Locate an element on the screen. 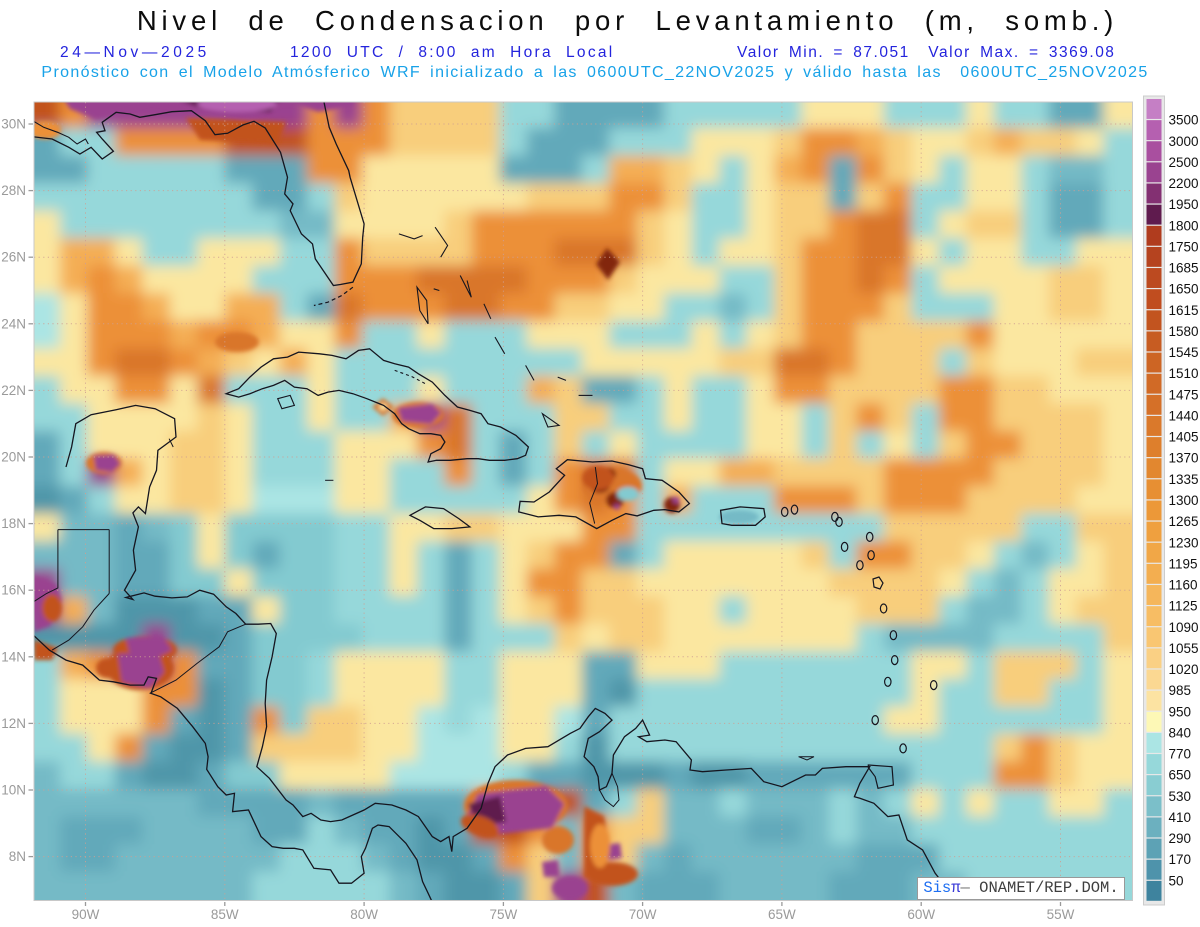  svg-text: 28N is located at coordinates (13, 190).